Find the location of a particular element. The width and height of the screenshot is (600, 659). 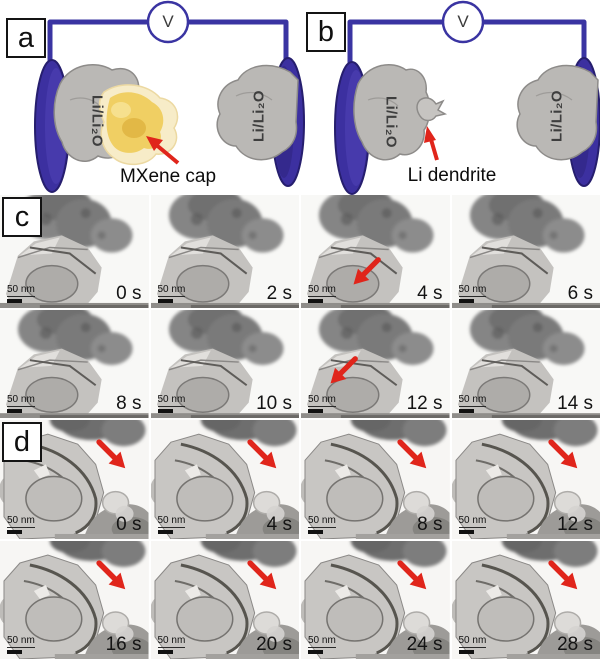

time-label: 2 s is located at coordinates (279, 293).